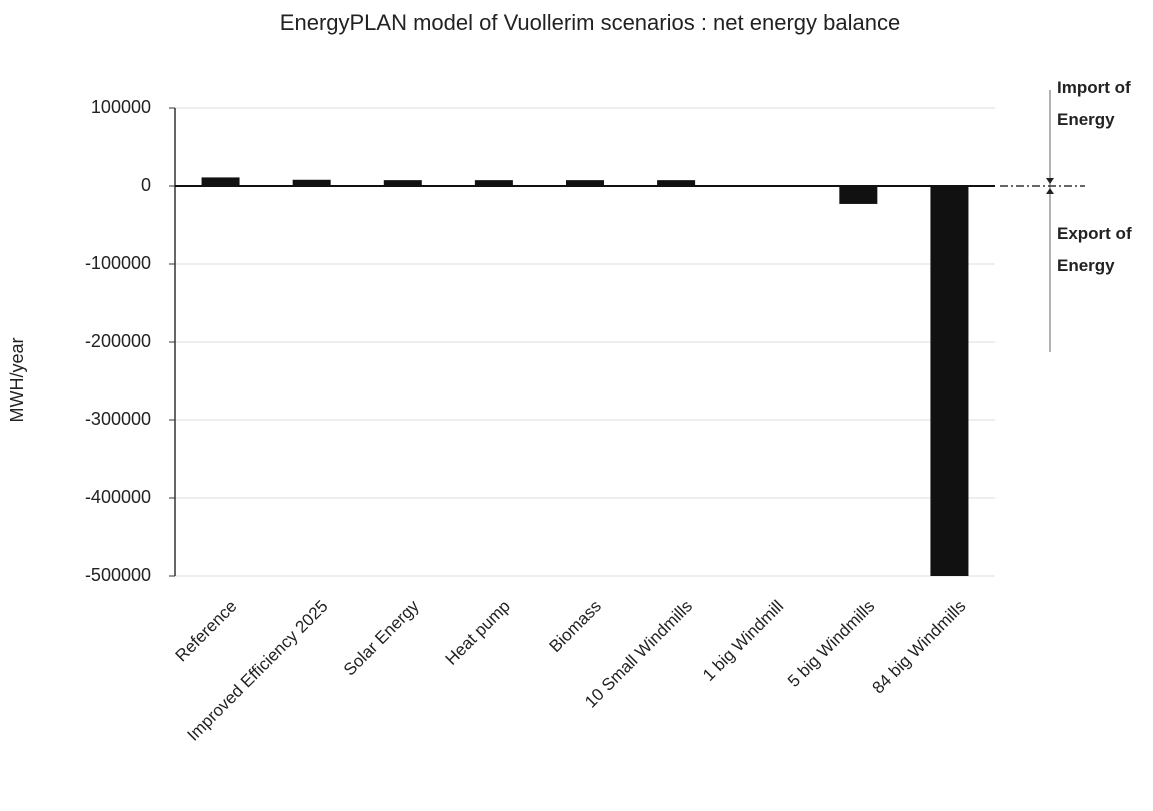  I want to click on annotation-arrow, so click(1050, 186).